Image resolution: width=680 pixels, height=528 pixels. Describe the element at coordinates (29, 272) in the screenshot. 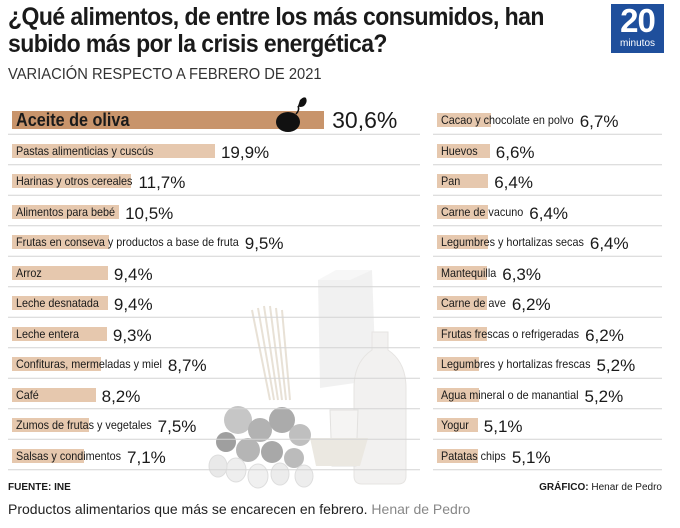

I see `bar-label-5: Arroz` at that location.